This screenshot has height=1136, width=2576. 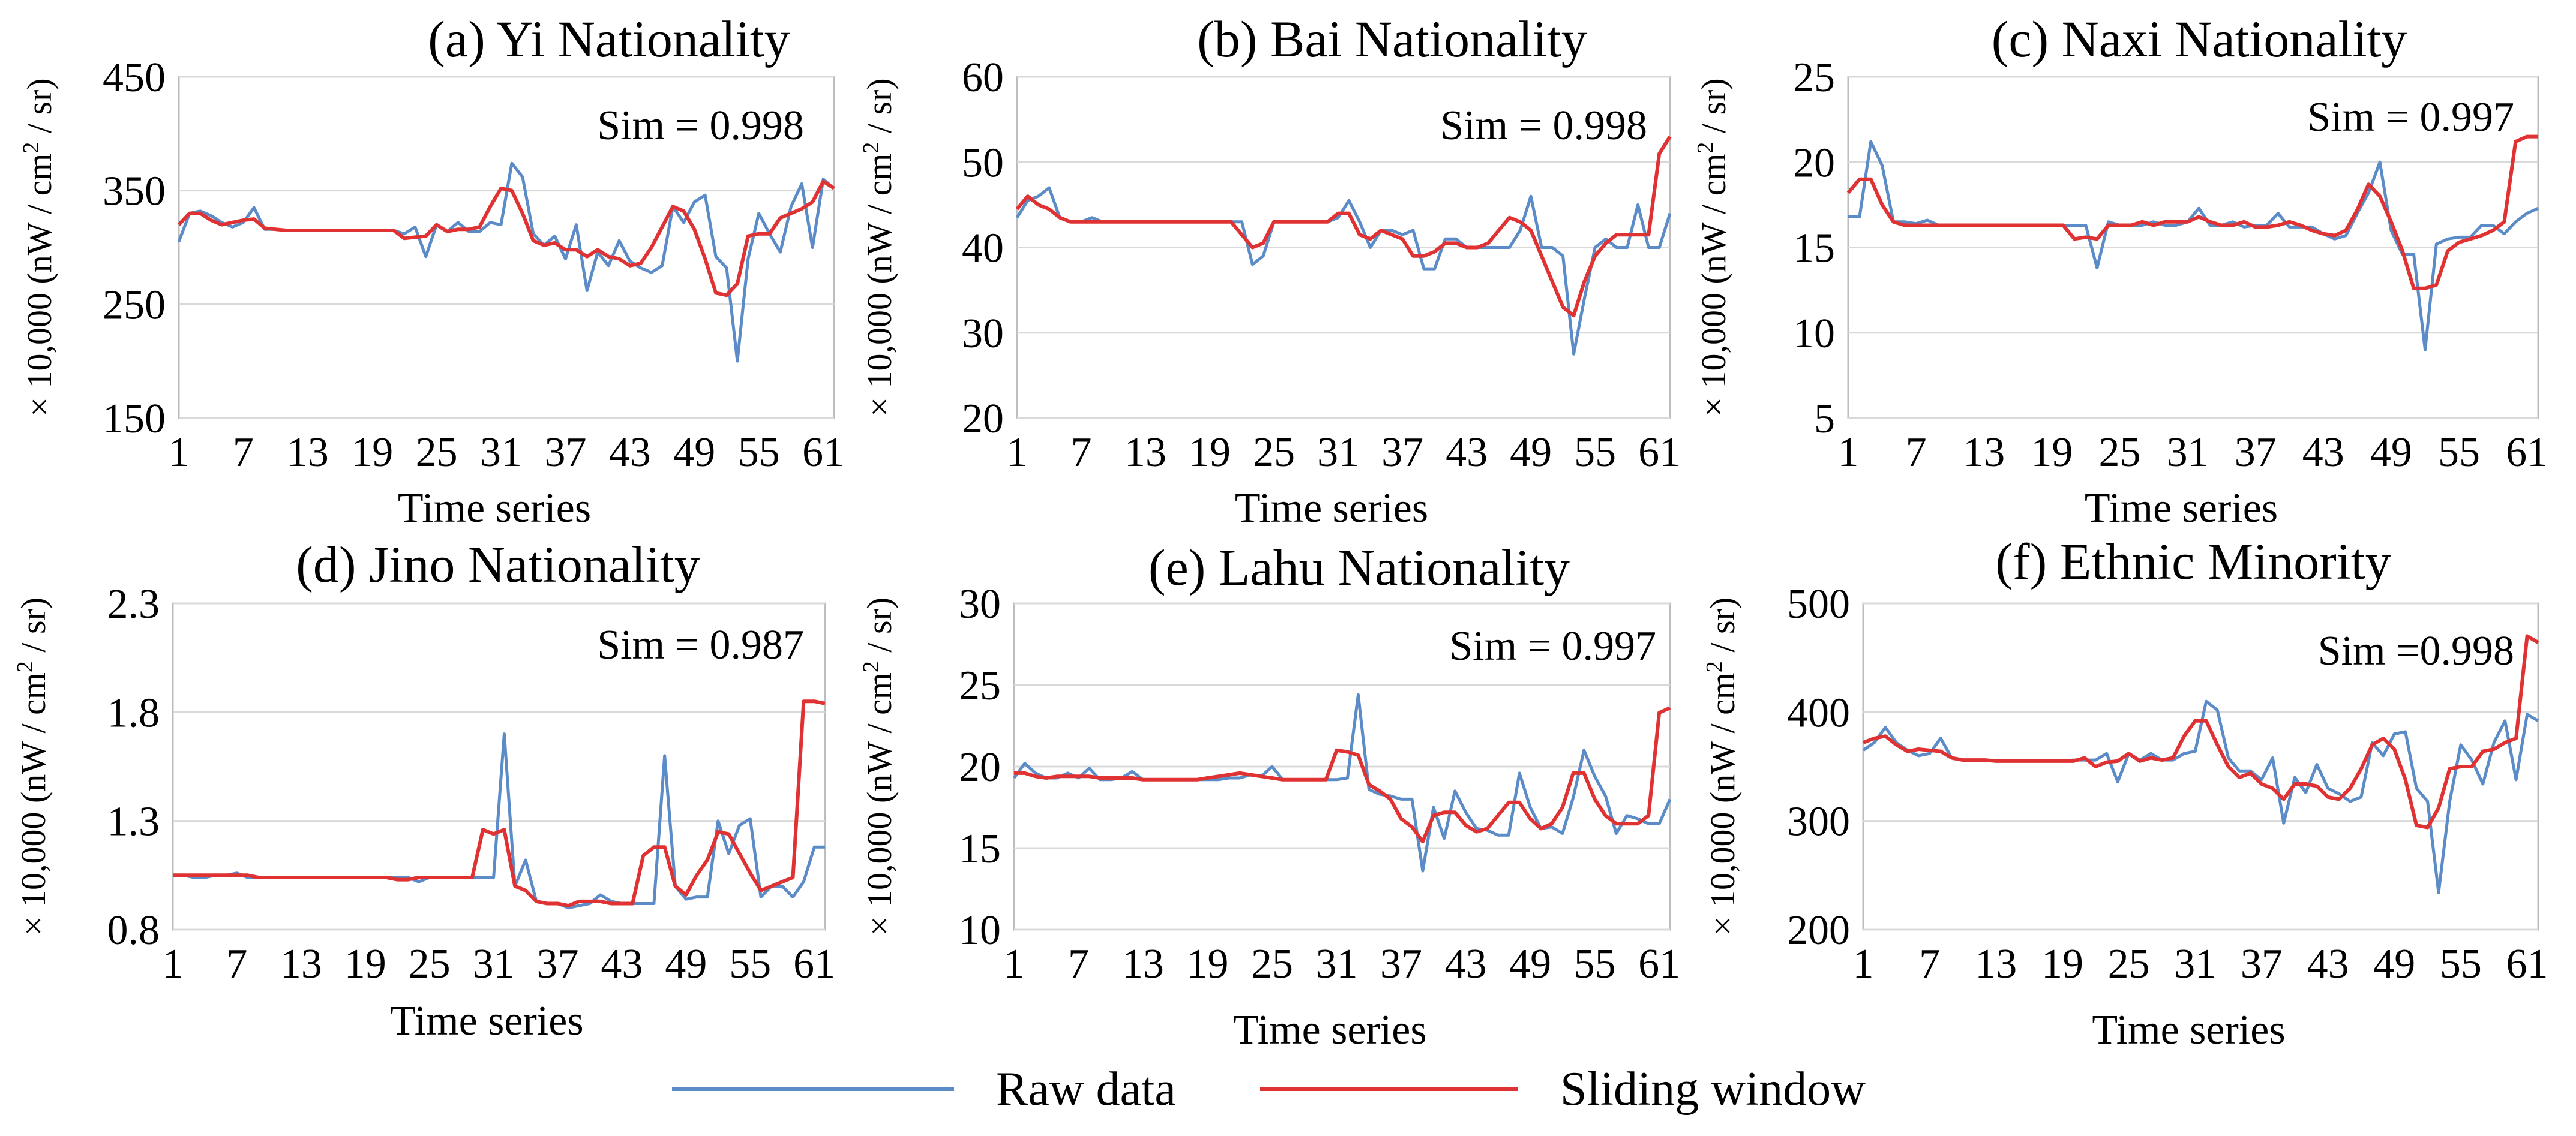 I want to click on y-tick-label: 500, so click(x=1818, y=604).